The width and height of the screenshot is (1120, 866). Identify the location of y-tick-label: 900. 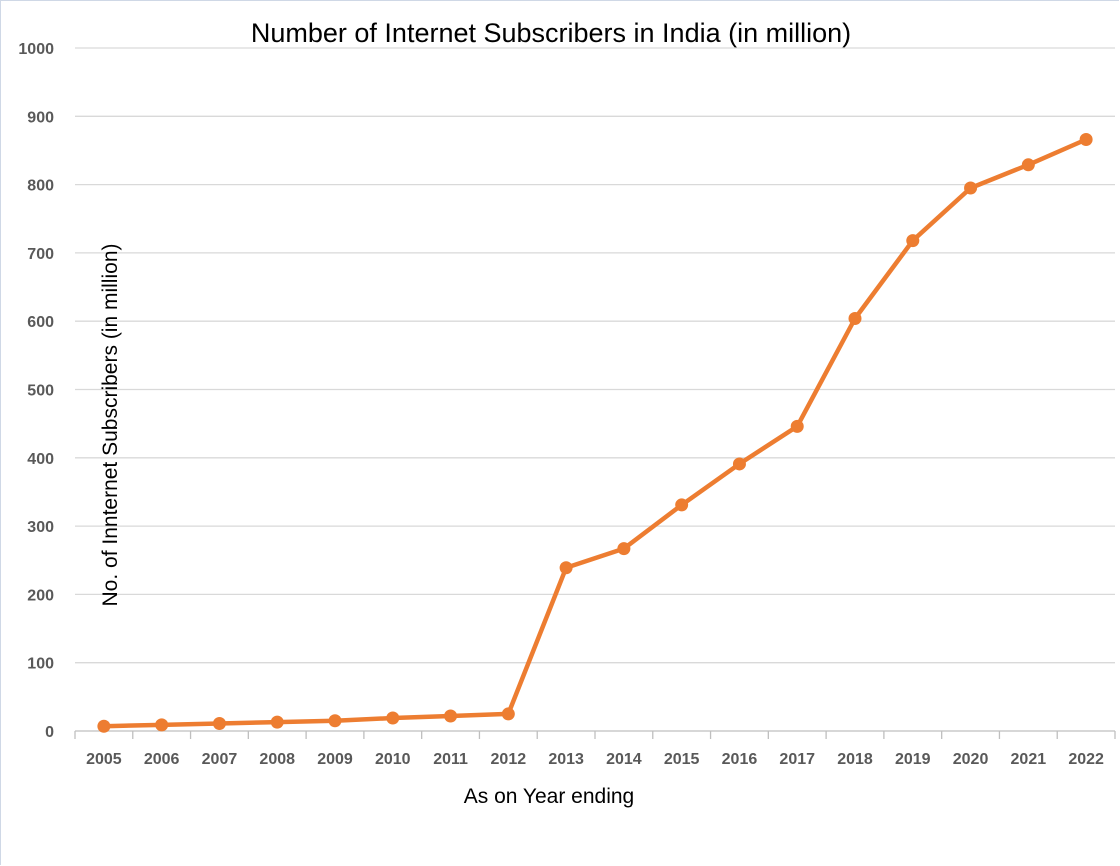
(40, 117).